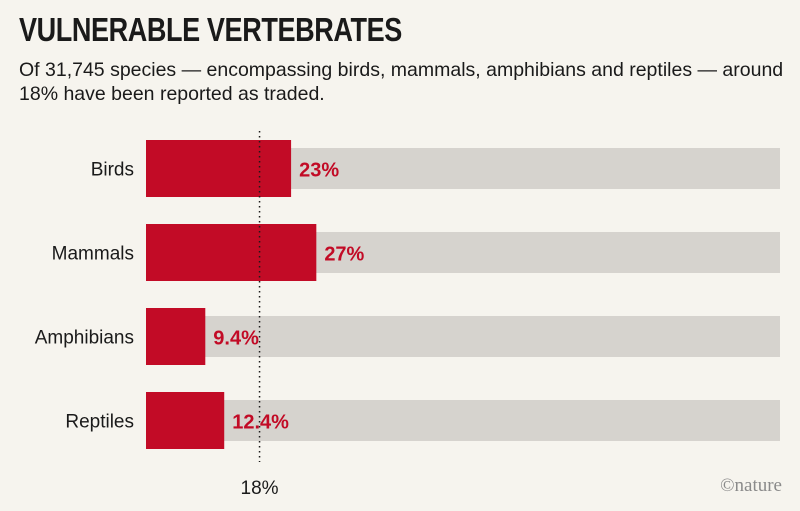 Image resolution: width=800 pixels, height=511 pixels. What do you see at coordinates (344, 255) in the screenshot?
I see `value-label-mammals: 27%` at bounding box center [344, 255].